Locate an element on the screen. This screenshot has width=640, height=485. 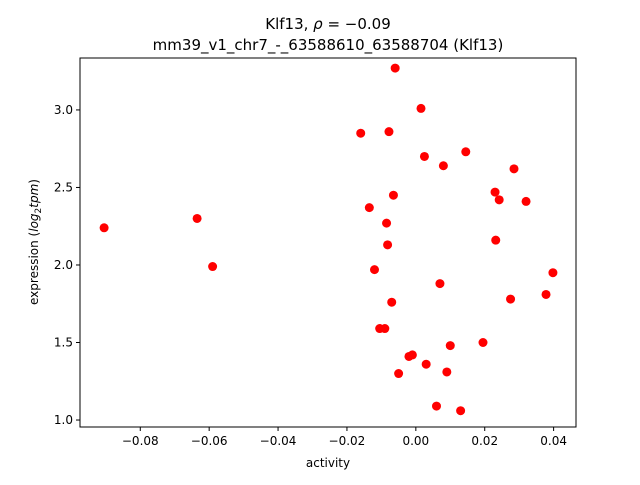
y-axis-label: expression (log2tpm) is located at coordinates (35, 242).